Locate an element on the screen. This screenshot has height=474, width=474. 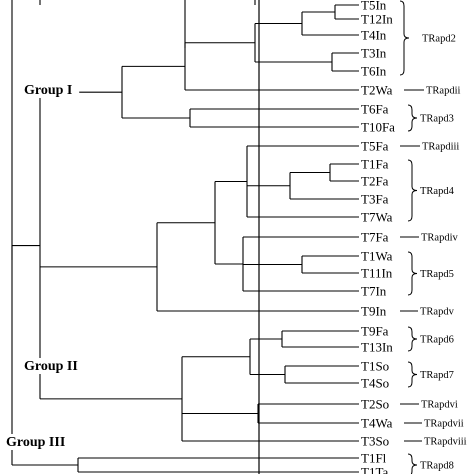
cluster-trapd7: TRapd7 is located at coordinates (430, 374).